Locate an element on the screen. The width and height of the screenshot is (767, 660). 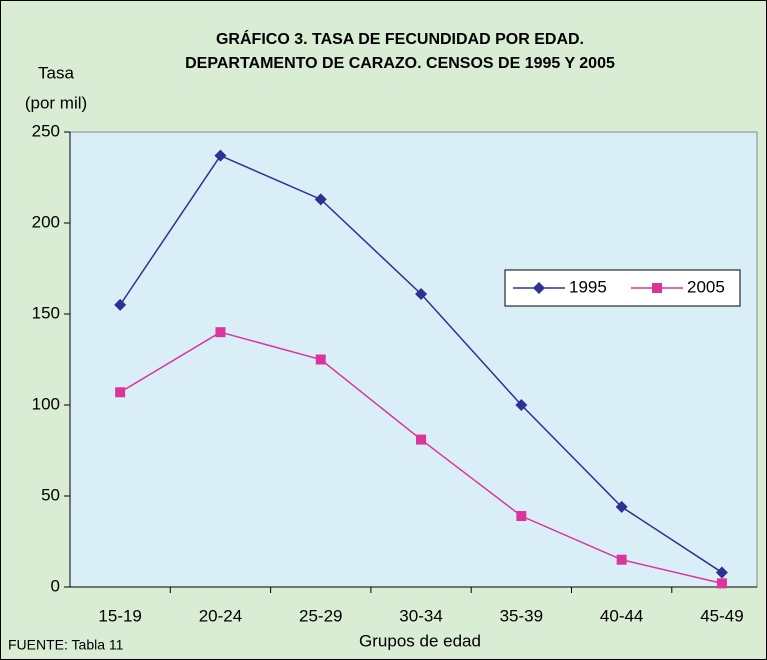
y-tick-label: 250 is located at coordinates (46, 130).